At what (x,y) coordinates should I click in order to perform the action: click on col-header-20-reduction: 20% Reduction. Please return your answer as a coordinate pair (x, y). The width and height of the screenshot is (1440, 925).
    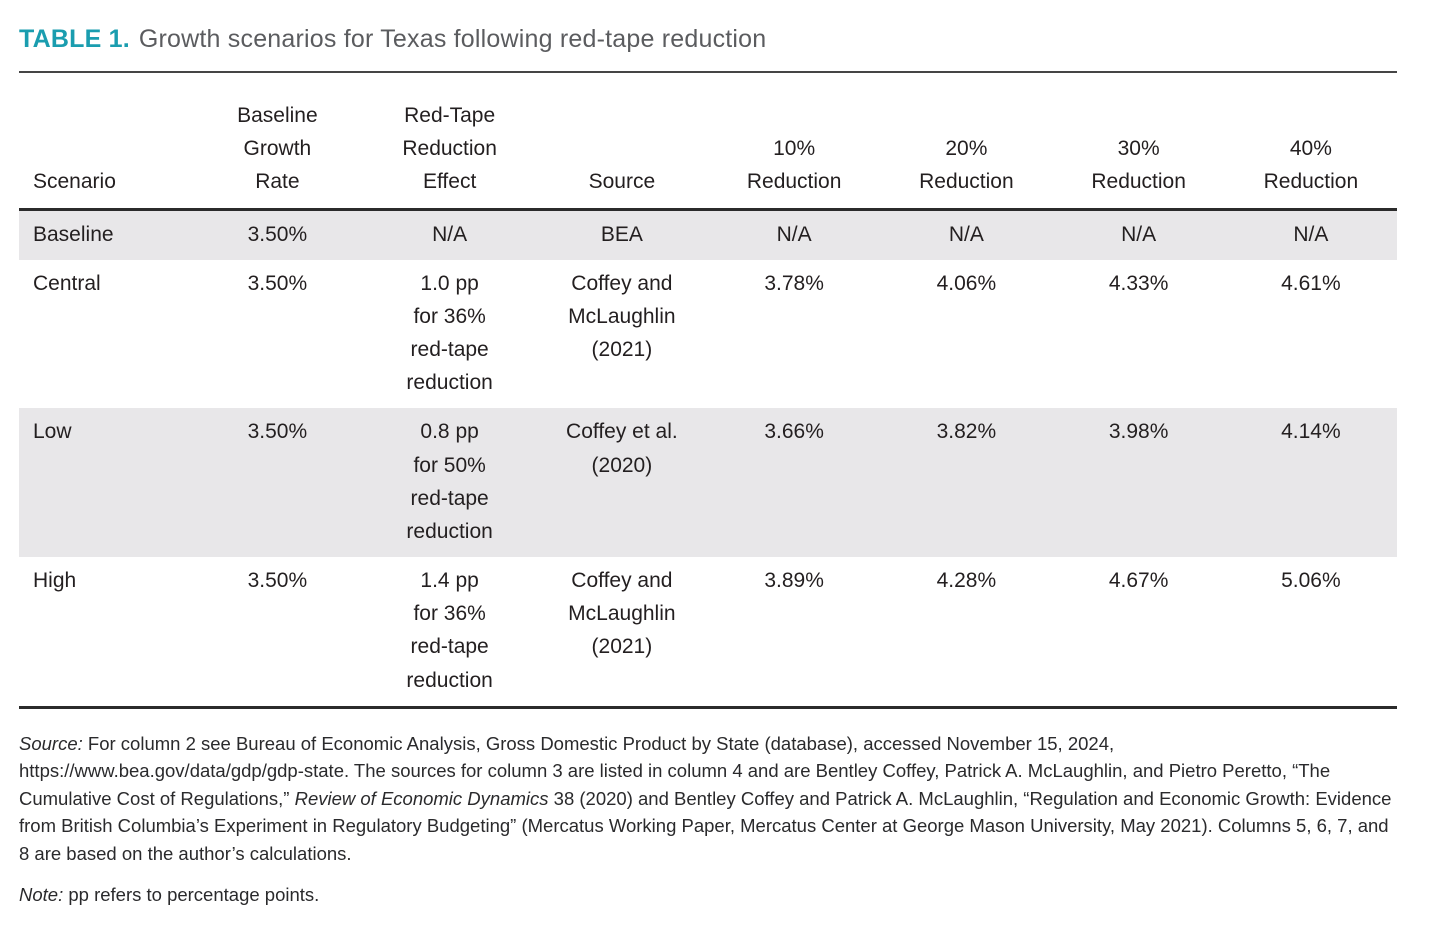
    Looking at the image, I should click on (966, 141).